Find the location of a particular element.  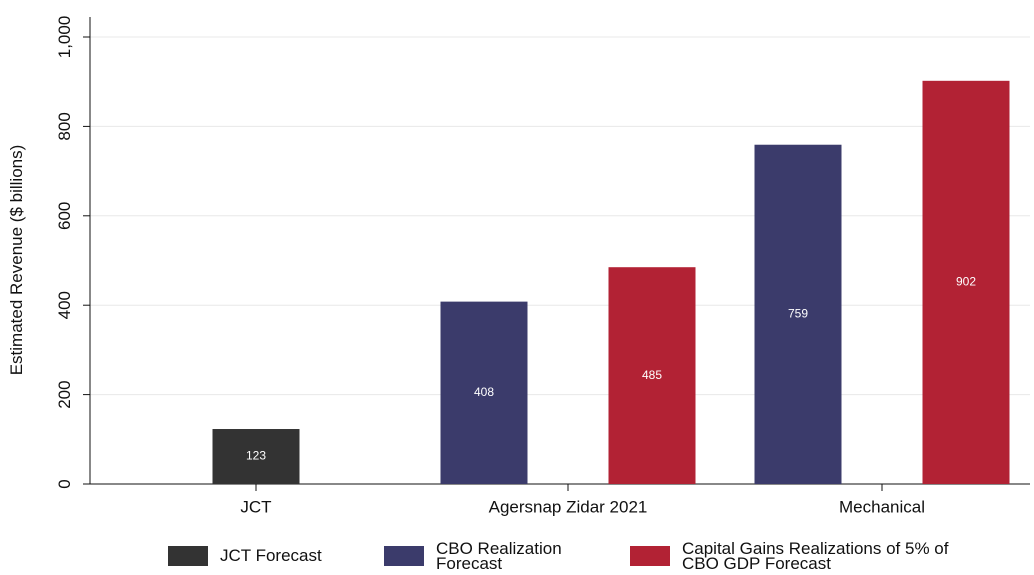

y-tick-label: 0 is located at coordinates (64, 483).